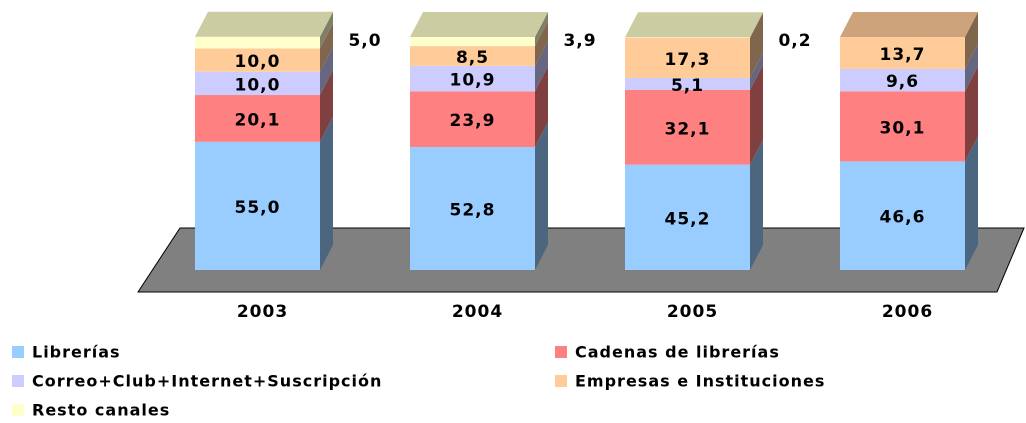 The height and width of the screenshot is (423, 1026). Describe the element at coordinates (581, 260) in the screenshot. I see `floor` at that location.